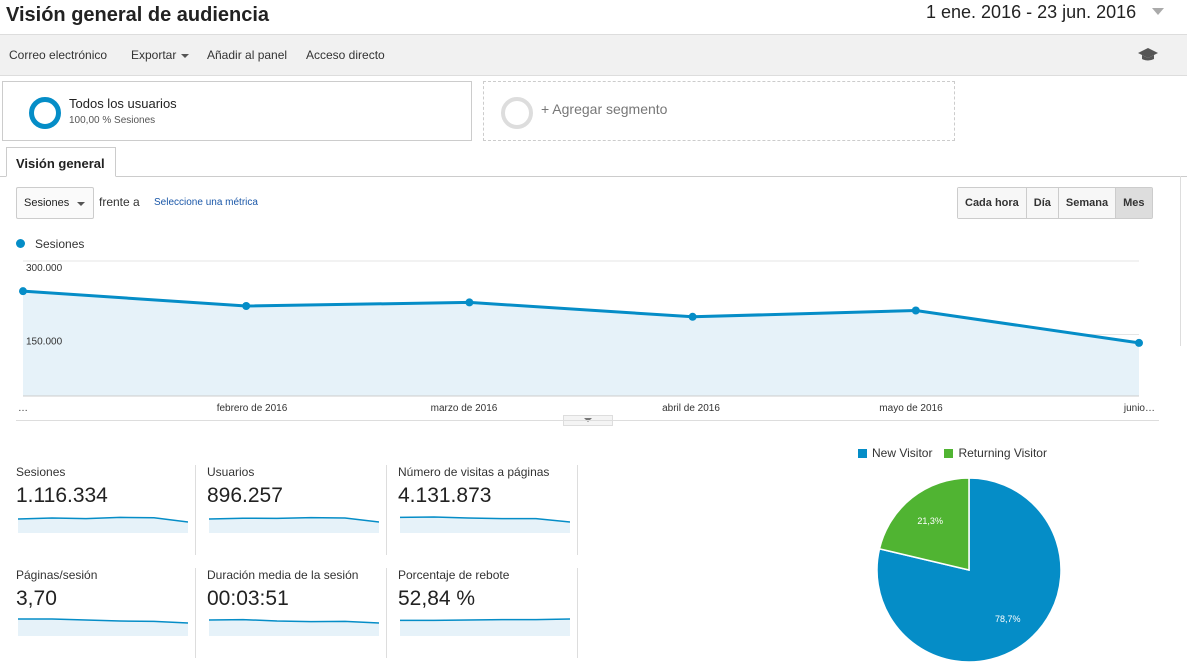 The image size is (1187, 665). What do you see at coordinates (1002, 453) in the screenshot?
I see `legend-returning-visitor: Returning Visitor` at bounding box center [1002, 453].